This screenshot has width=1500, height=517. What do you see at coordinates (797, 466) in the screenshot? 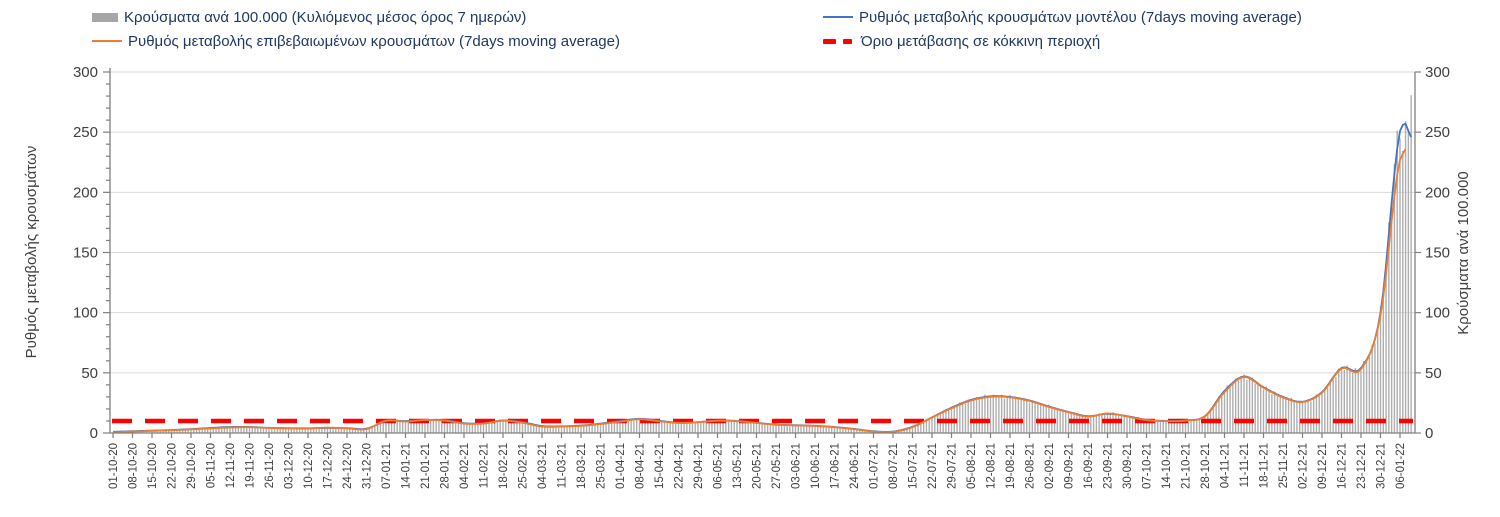
I see `svg-text: 03-06-21` at bounding box center [797, 466].